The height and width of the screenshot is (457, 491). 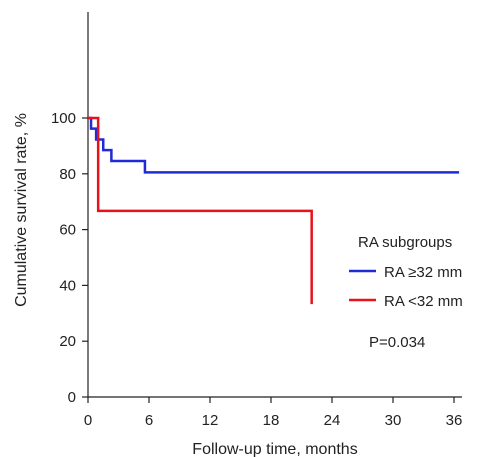 What do you see at coordinates (332, 420) in the screenshot?
I see `x-tick-label: 24` at bounding box center [332, 420].